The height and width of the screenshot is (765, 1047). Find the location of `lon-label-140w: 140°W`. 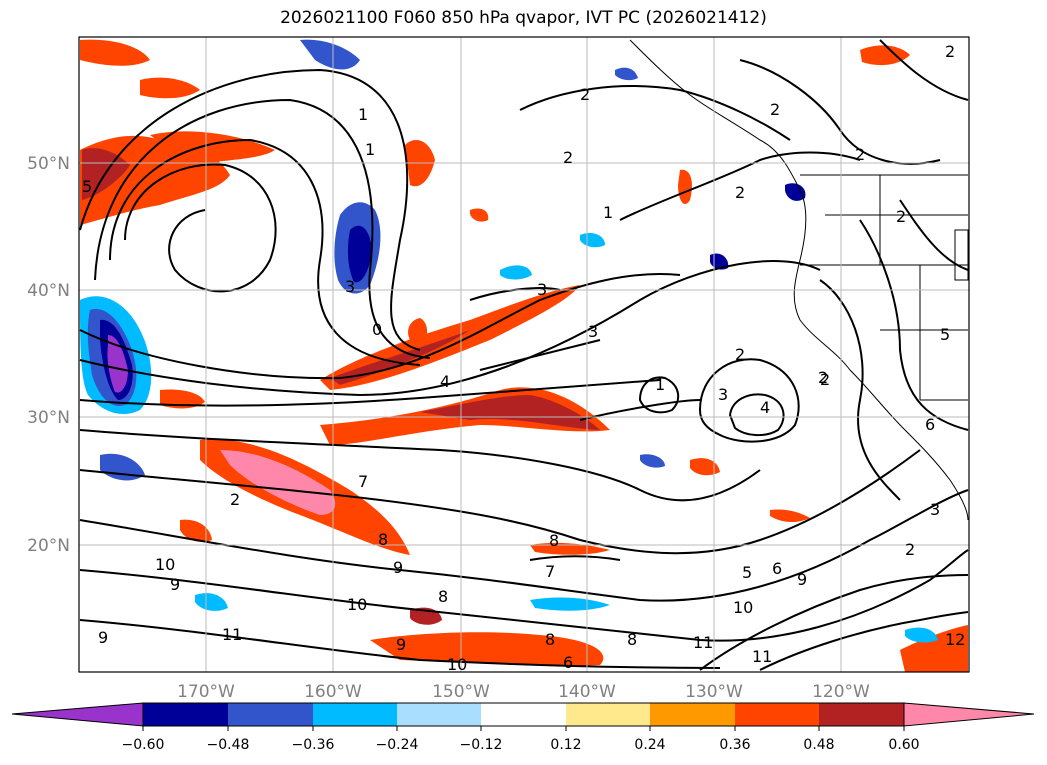

lon-label-140w: 140°W is located at coordinates (587, 692).